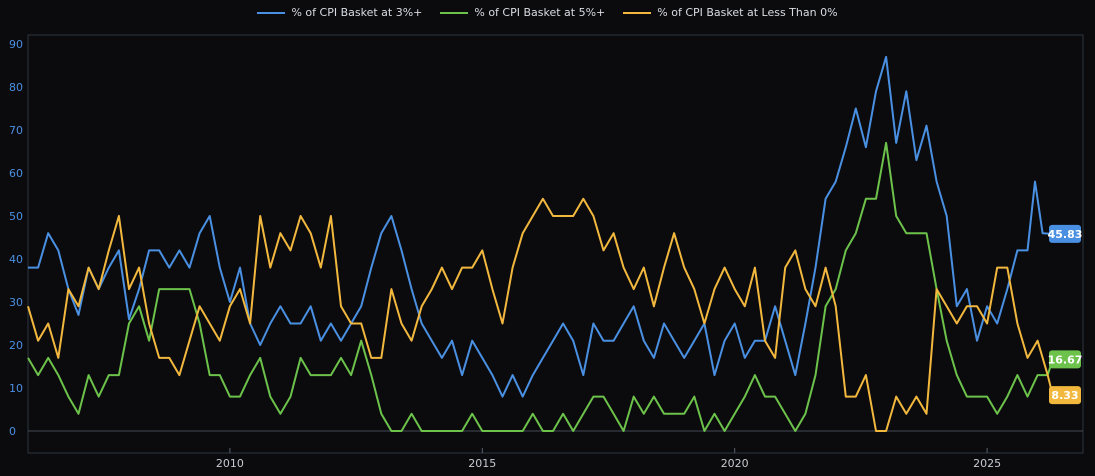 This screenshot has width=1095, height=476. I want to click on x-tick-label: 2010, so click(230, 463).